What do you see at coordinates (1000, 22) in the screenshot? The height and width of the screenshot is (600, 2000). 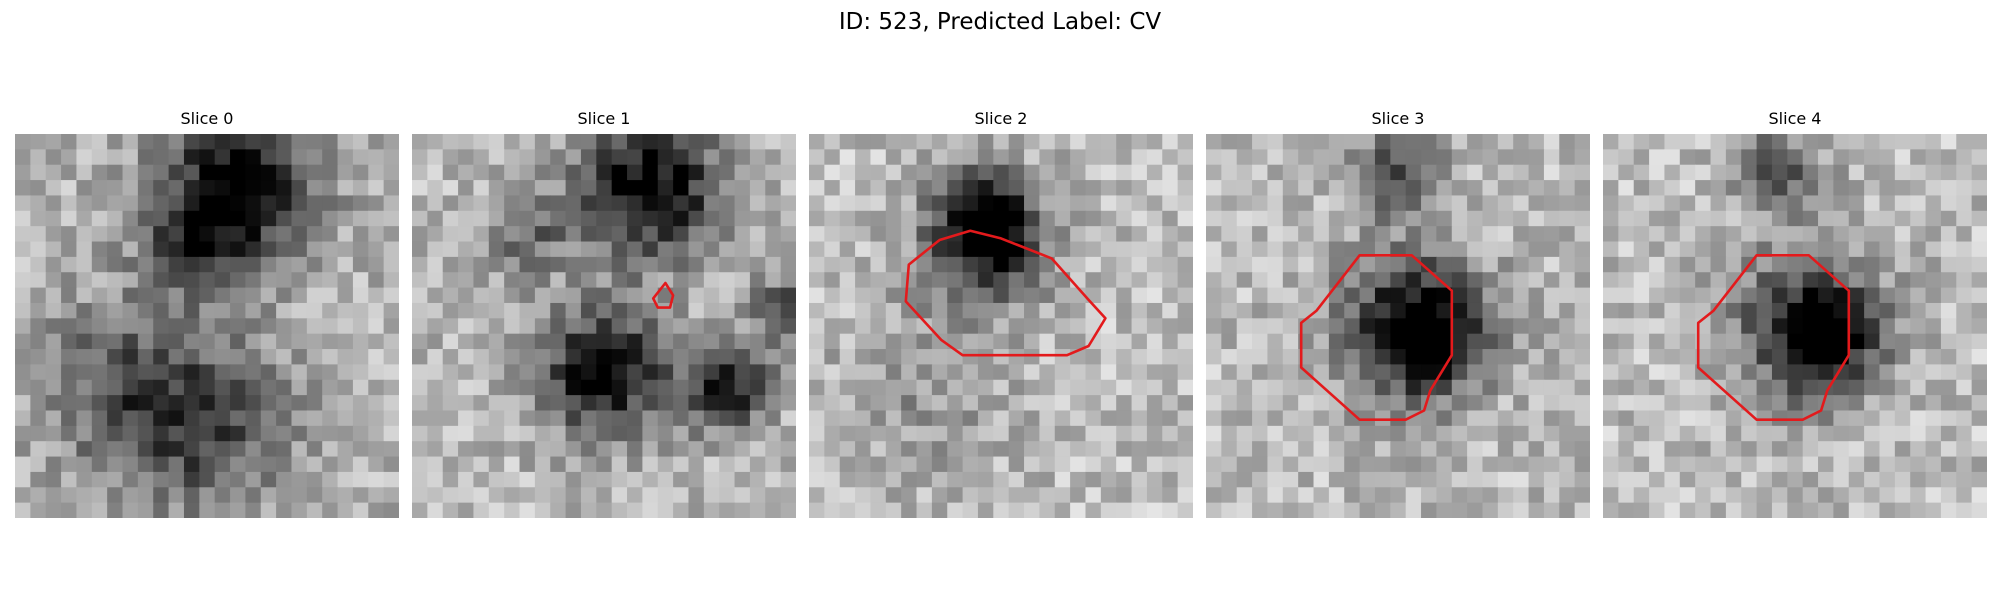 I see `figure-title: ID: 523, Predicted Label: CV` at bounding box center [1000, 22].